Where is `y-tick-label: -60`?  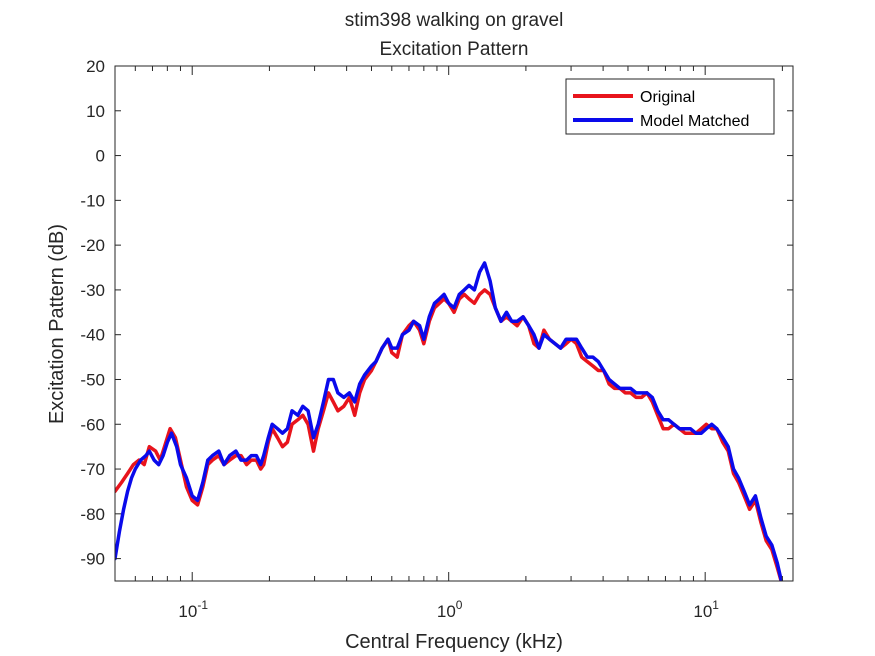
y-tick-label: -60 is located at coordinates (92, 424).